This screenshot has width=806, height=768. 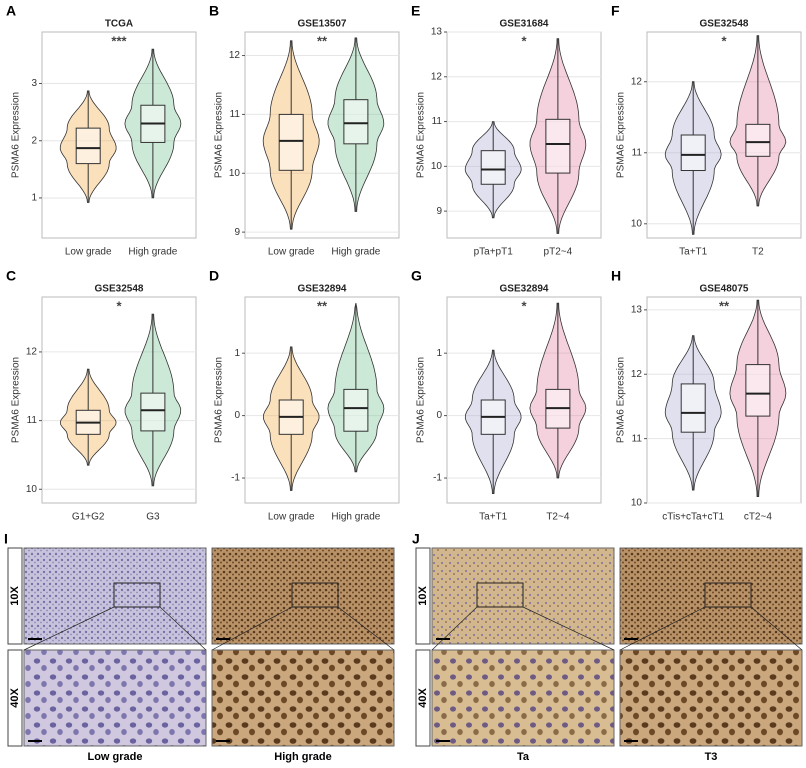 What do you see at coordinates (494, 252) in the screenshot?
I see `x-tick-label: pTa+pT1` at bounding box center [494, 252].